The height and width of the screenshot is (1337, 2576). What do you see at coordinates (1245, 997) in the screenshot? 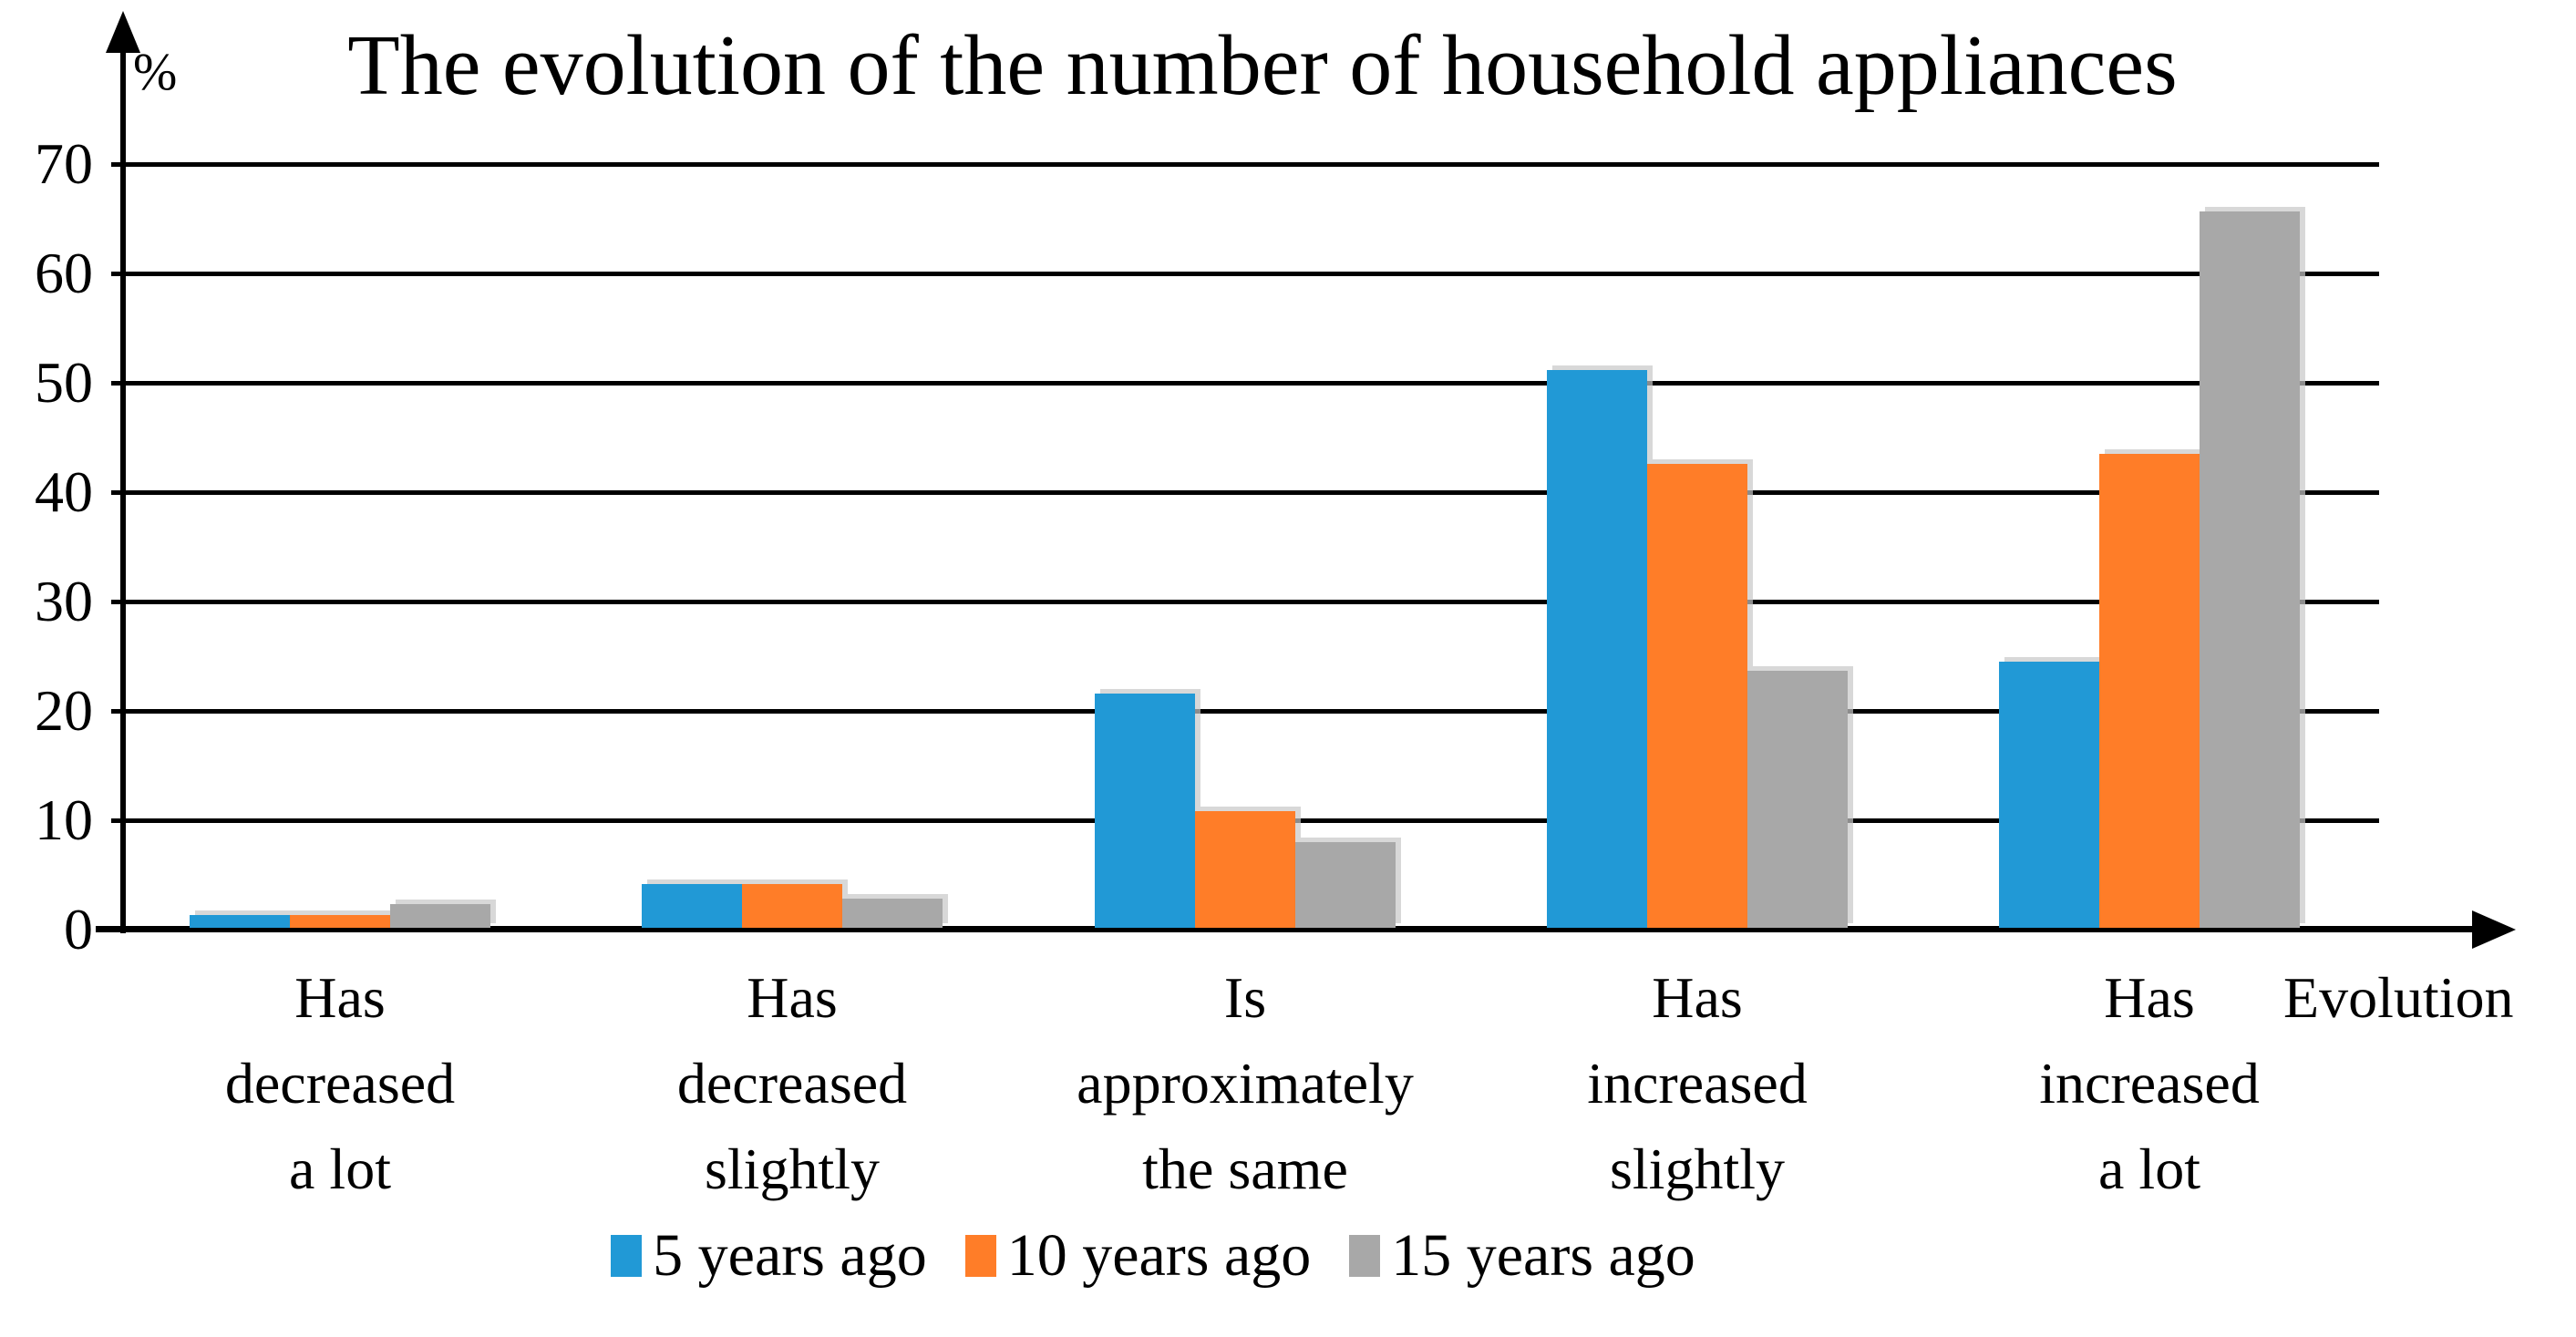
I see `category-label-line: Is` at bounding box center [1245, 997].